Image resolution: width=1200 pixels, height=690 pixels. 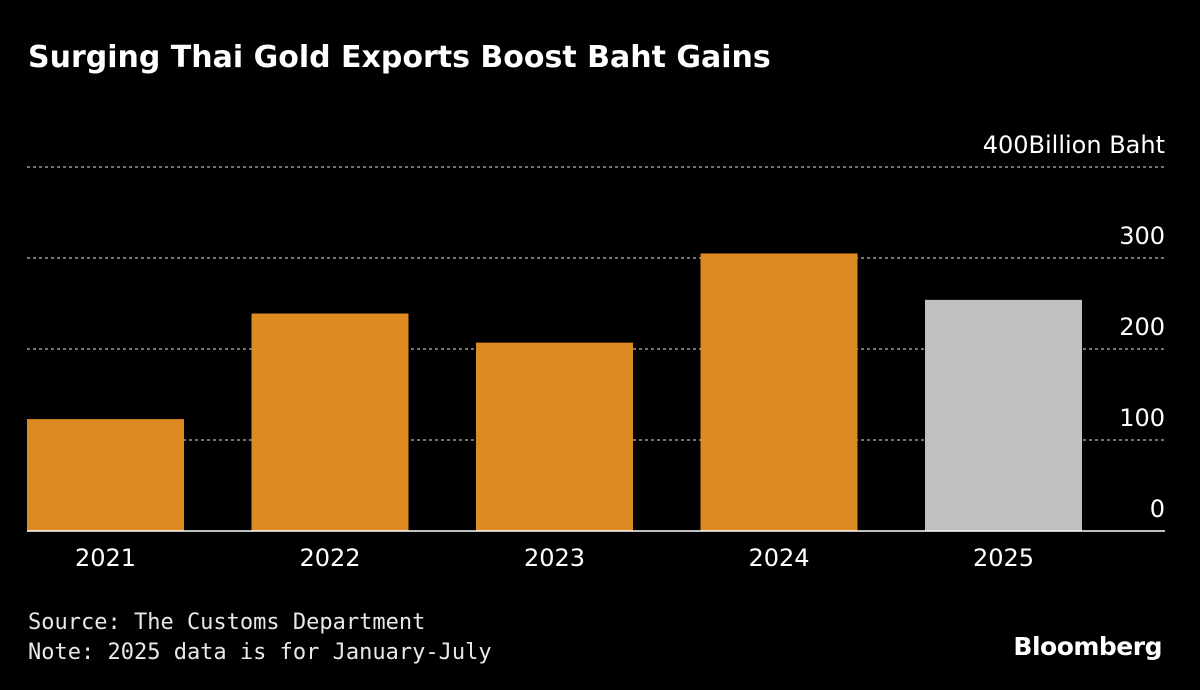 What do you see at coordinates (1087, 646) in the screenshot?
I see `bloomberg-logo: Bloomberg` at bounding box center [1087, 646].